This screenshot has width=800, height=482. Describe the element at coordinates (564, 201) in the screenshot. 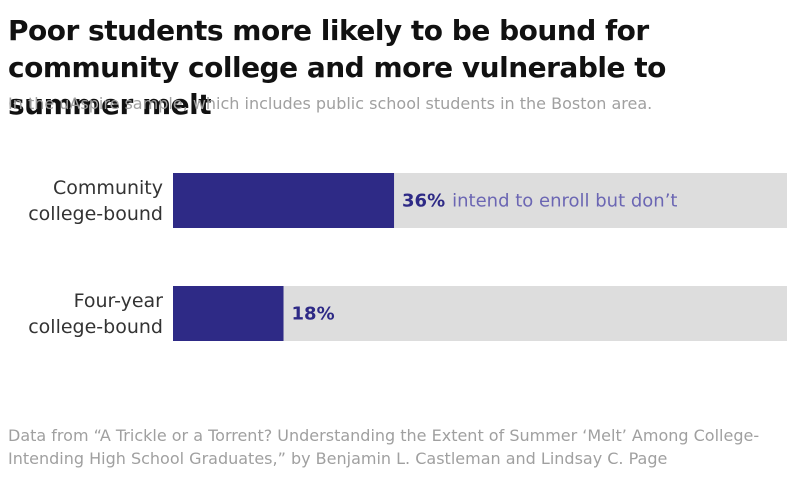

I see `annotation: intend to enroll but don’t` at that location.